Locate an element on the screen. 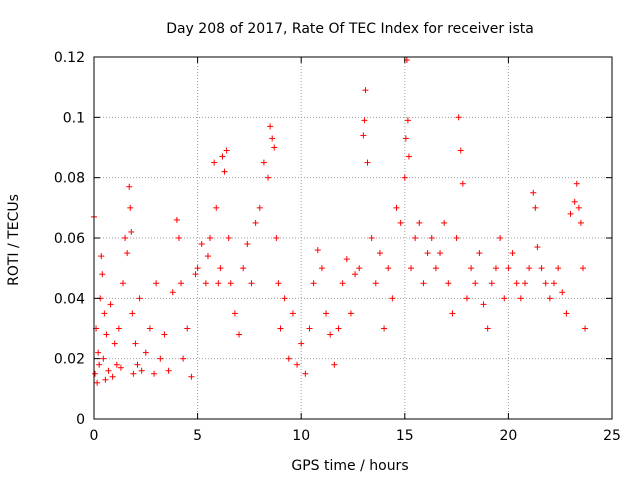  y-tick-label: 0.08 is located at coordinates (69, 179).